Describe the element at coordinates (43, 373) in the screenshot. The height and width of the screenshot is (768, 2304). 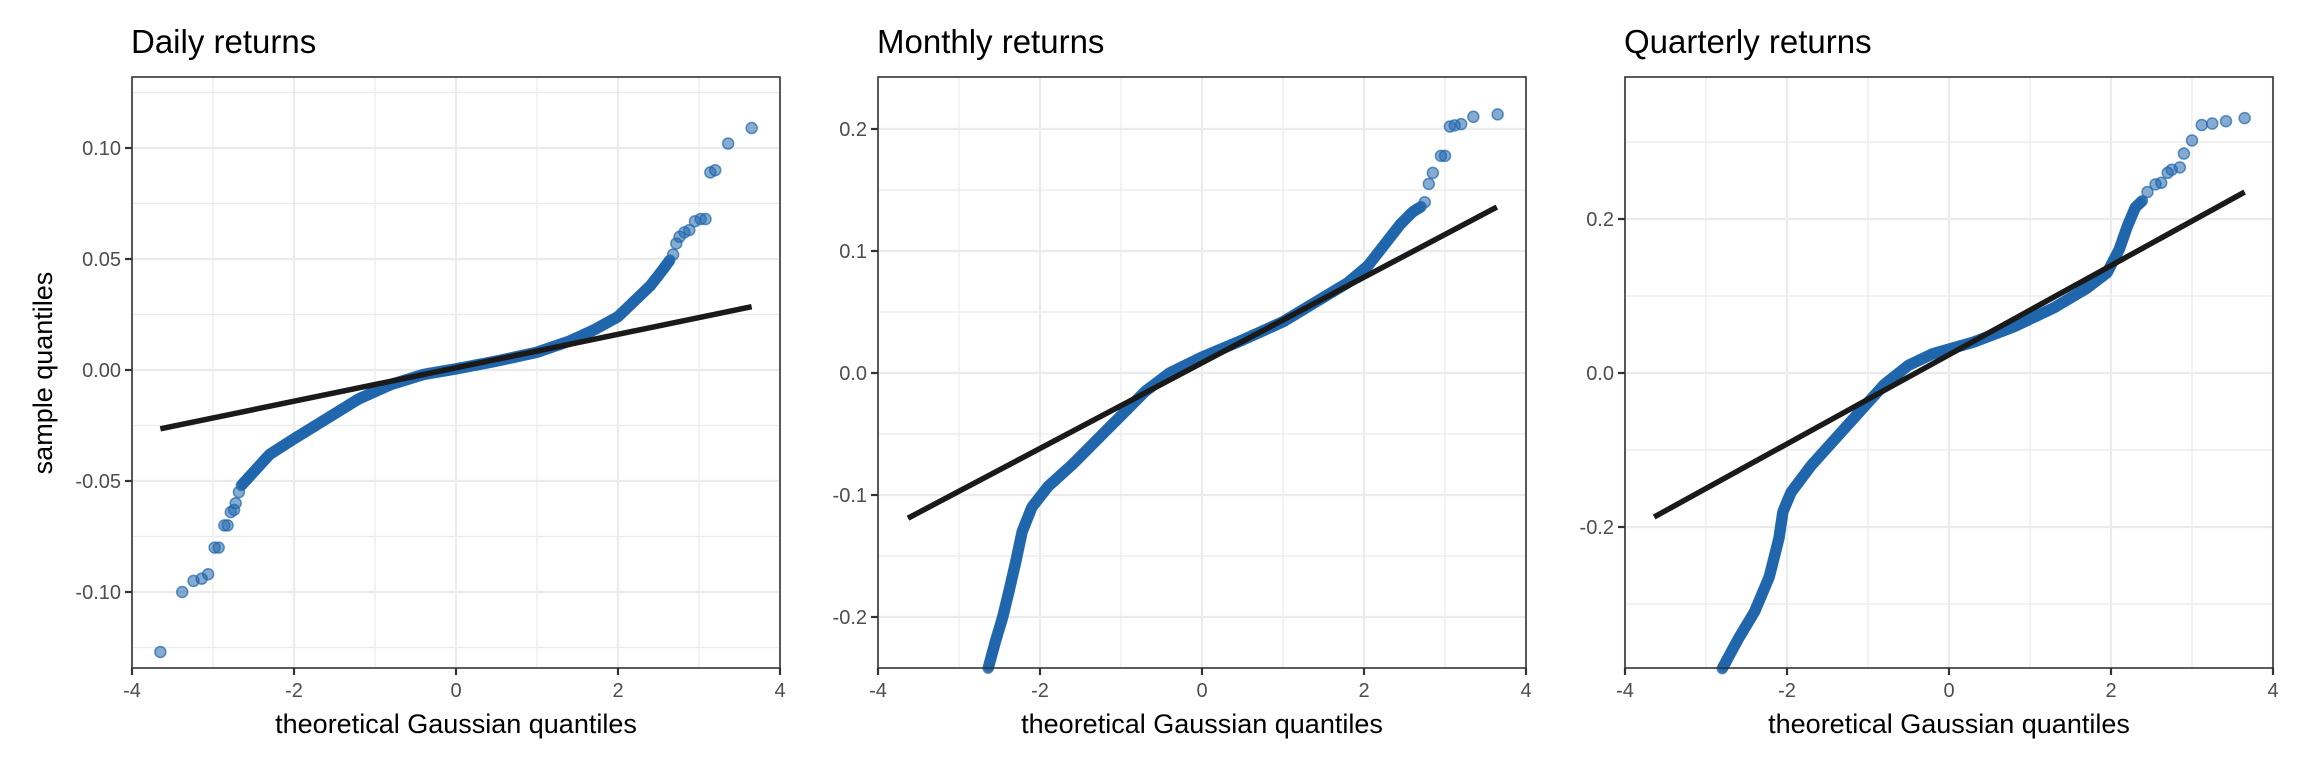
I see `y-axis-label: sample quantiles` at that location.